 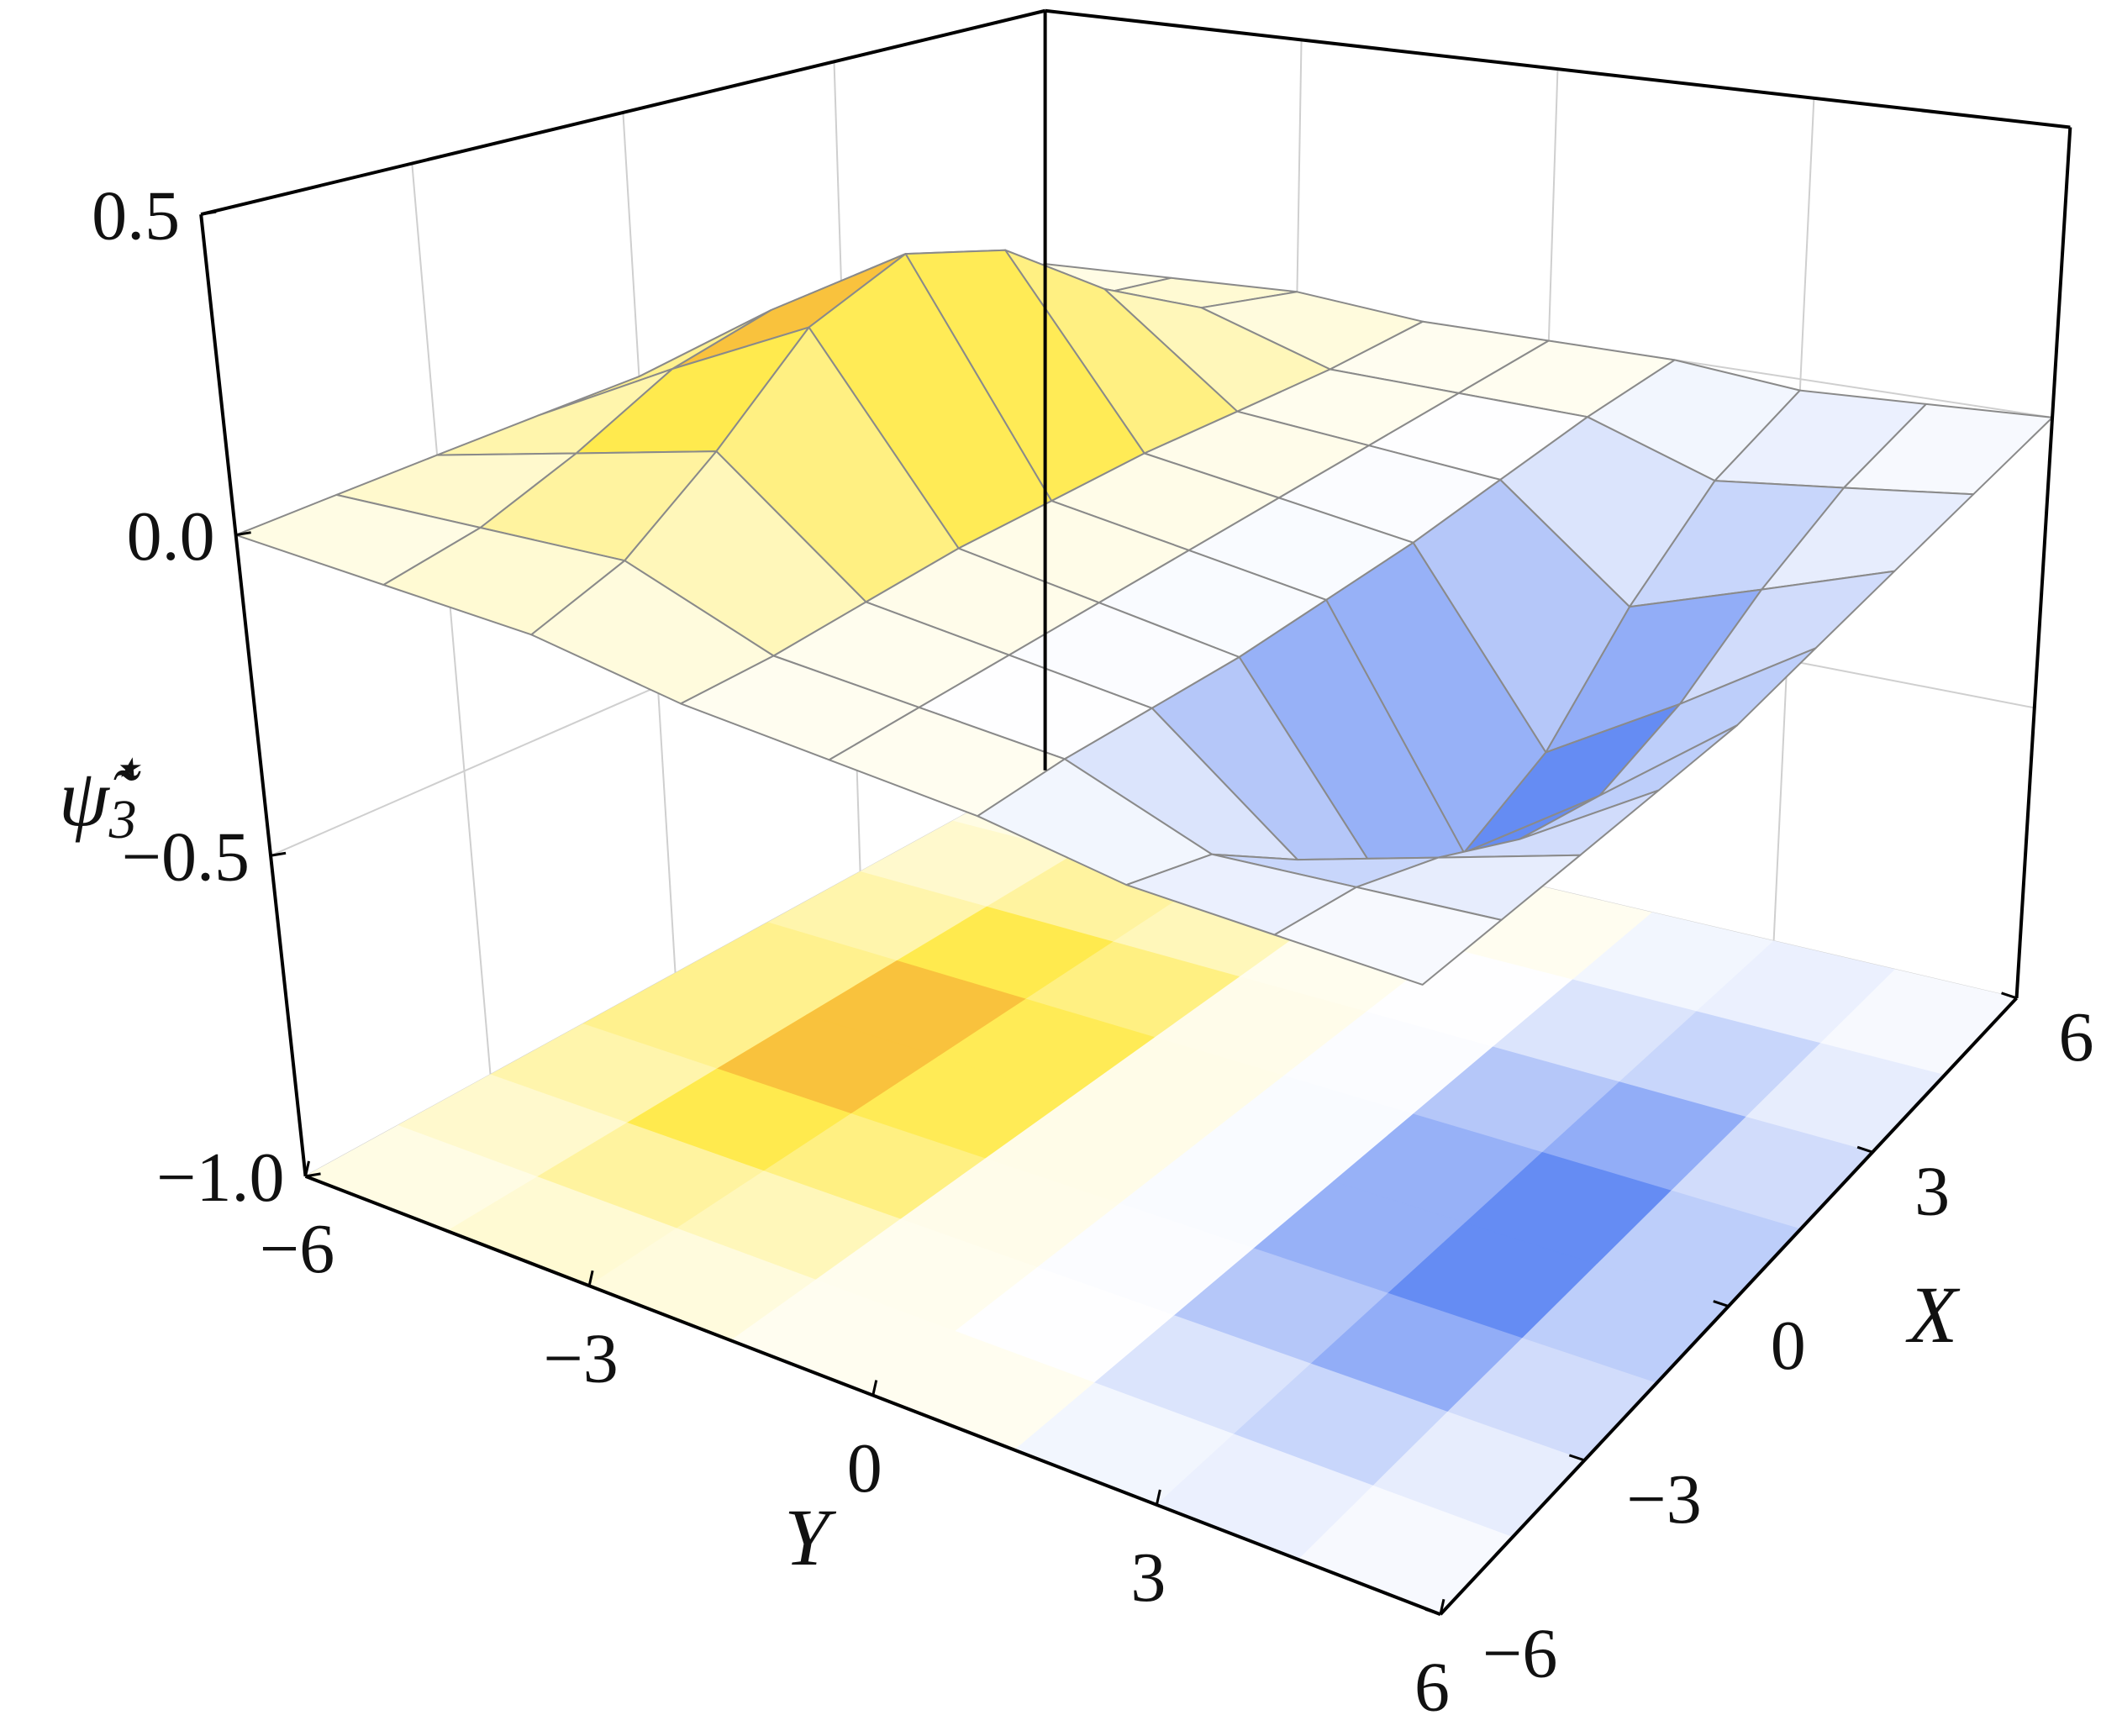 What do you see at coordinates (1432, 1688) in the screenshot?
I see `y-tick-label: 6` at bounding box center [1432, 1688].